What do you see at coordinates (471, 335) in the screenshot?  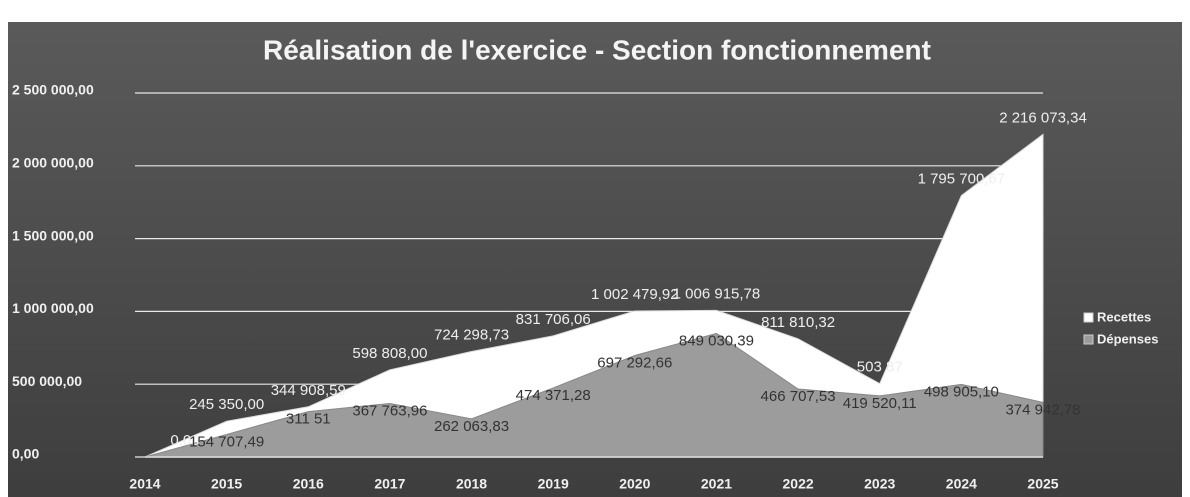 I see `data-label: 724 298,73` at bounding box center [471, 335].